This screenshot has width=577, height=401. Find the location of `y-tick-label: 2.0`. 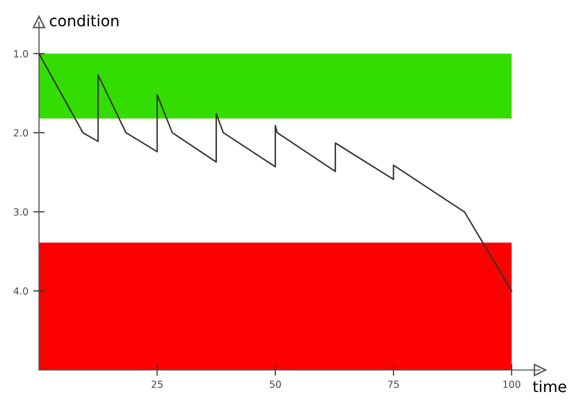

y-tick-label: 2.0 is located at coordinates (21, 133).